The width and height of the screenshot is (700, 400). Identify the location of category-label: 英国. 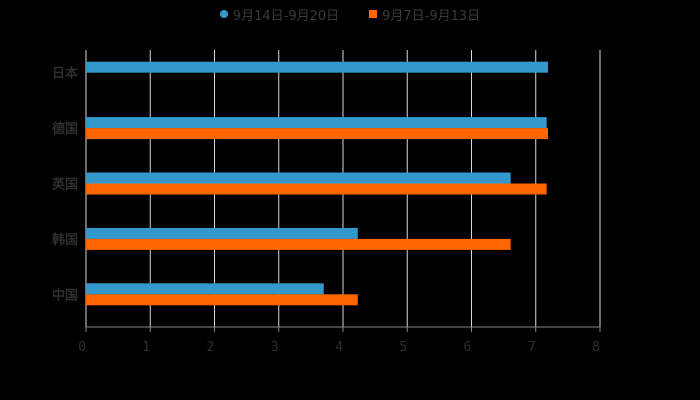
(64, 185).